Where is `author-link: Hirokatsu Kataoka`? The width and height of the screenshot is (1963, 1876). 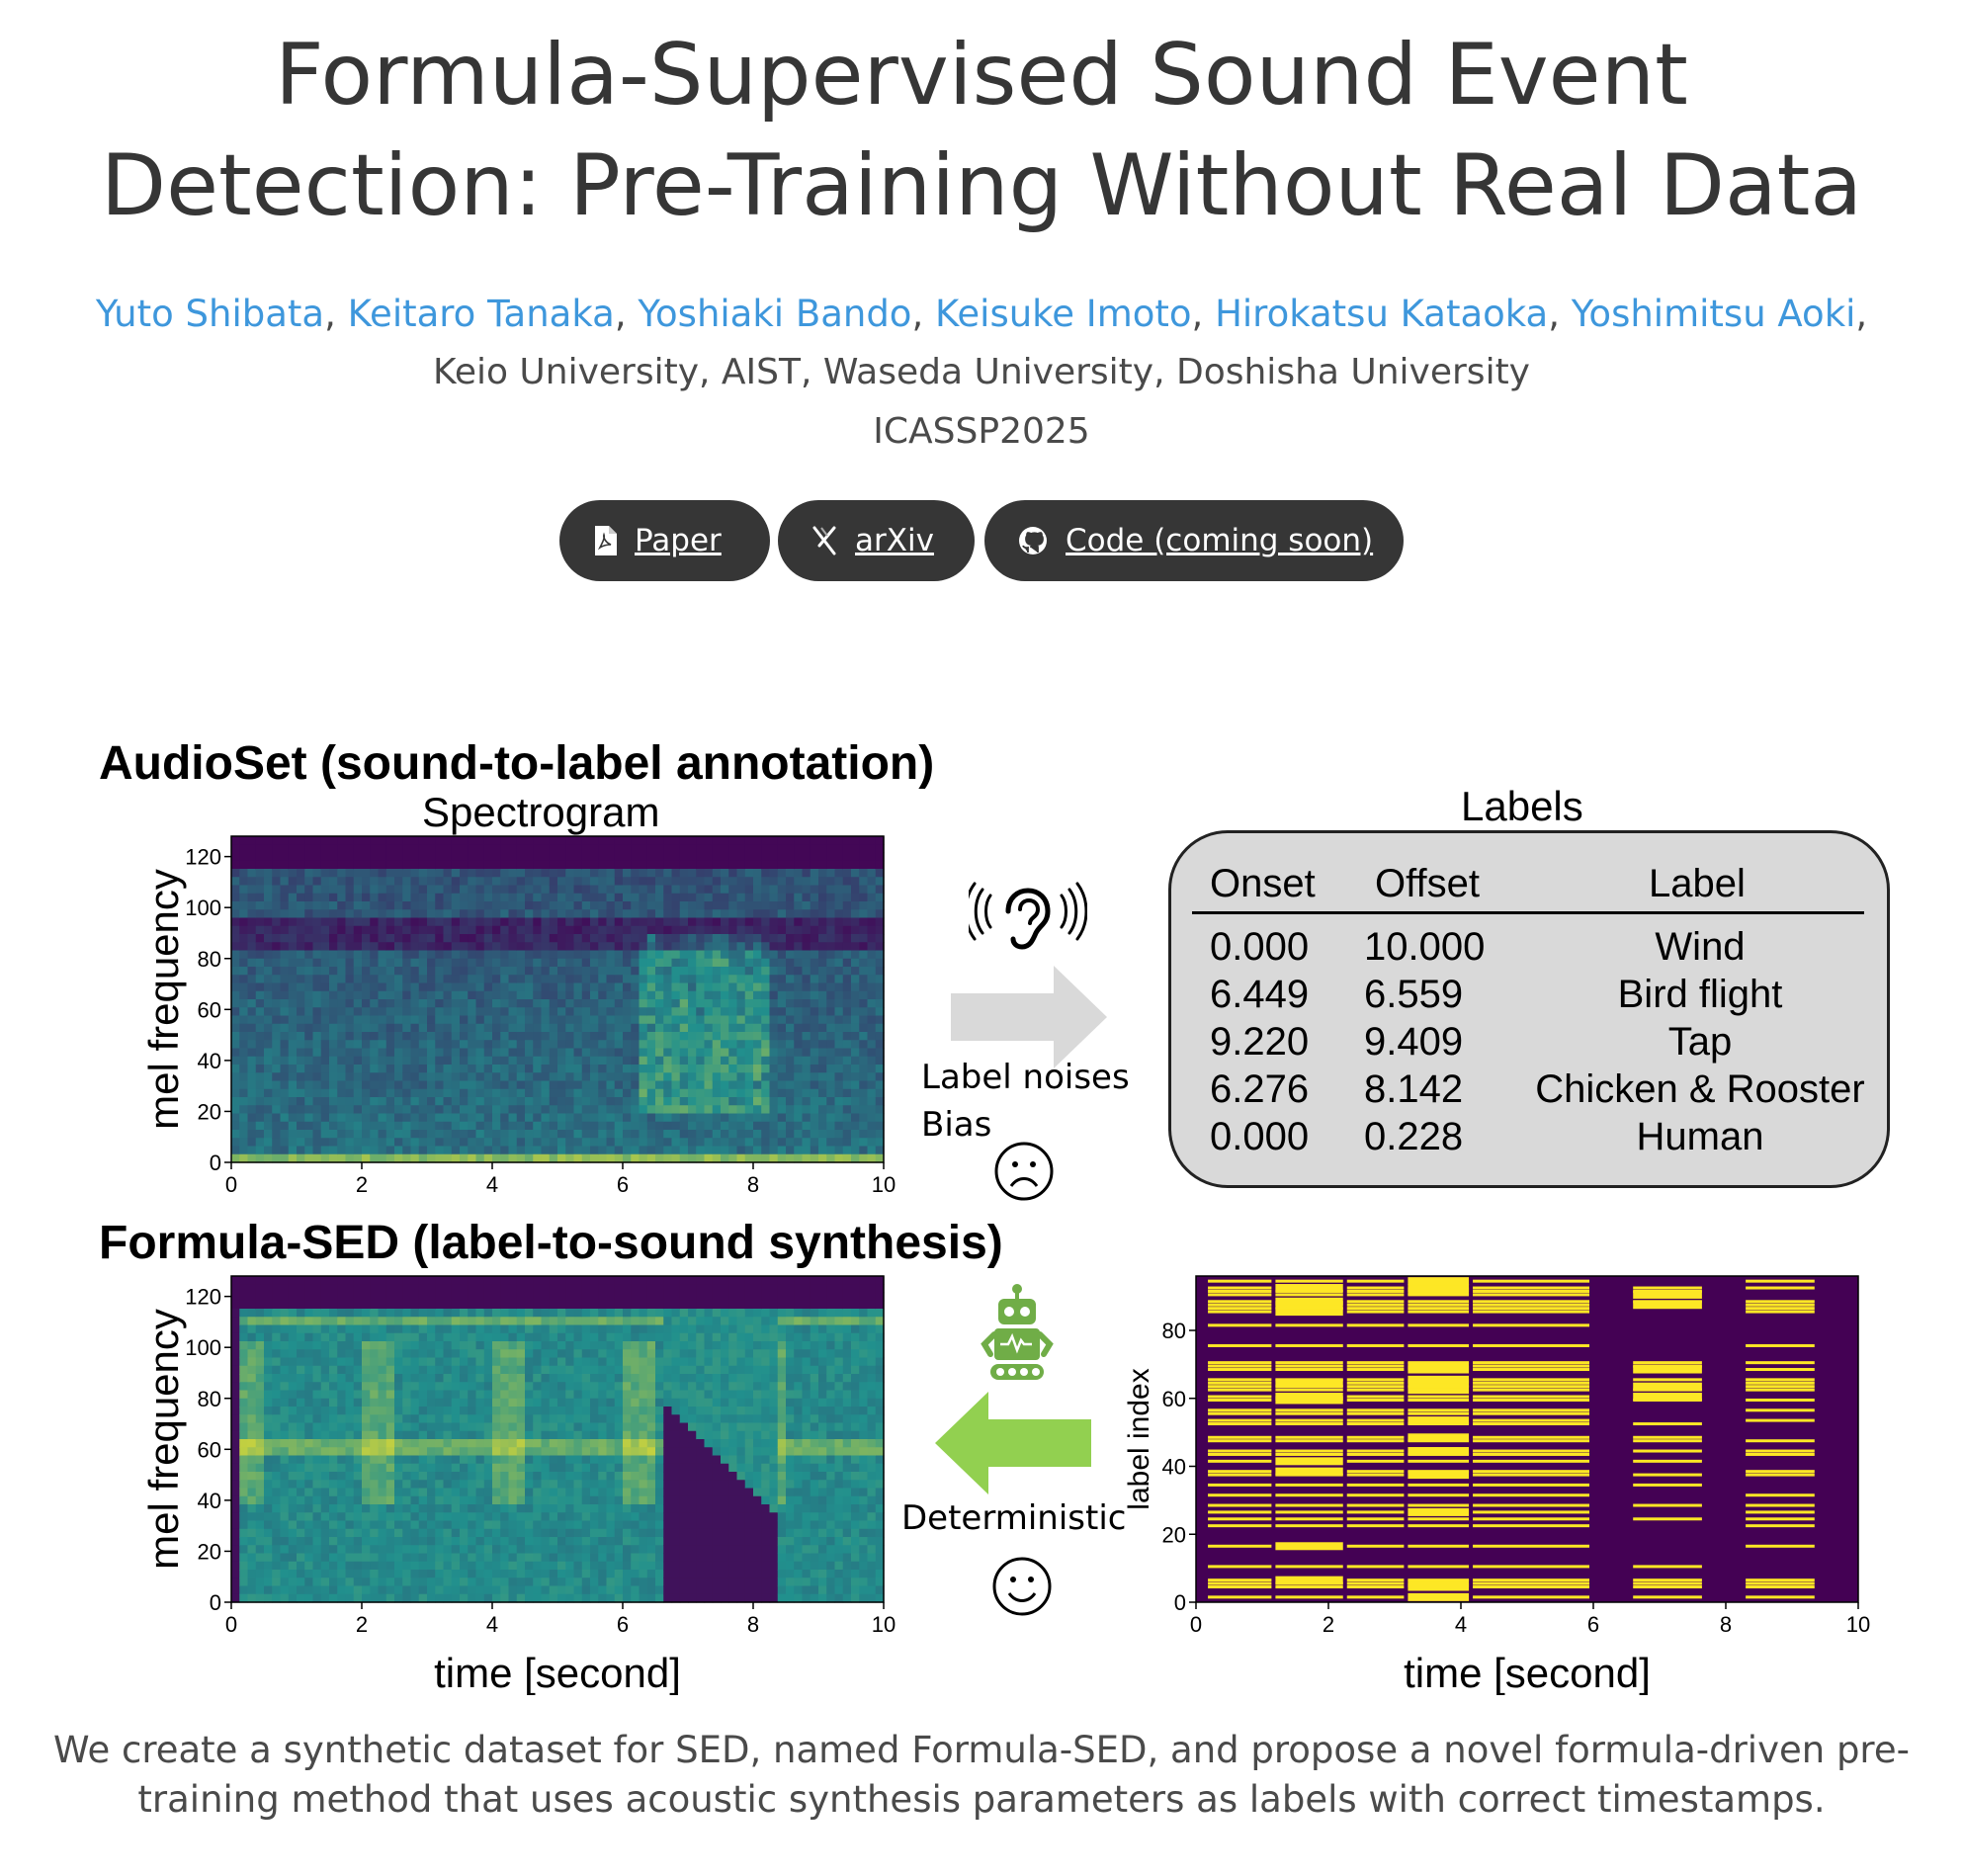 author-link: Hirokatsu Kataoka is located at coordinates (1382, 314).